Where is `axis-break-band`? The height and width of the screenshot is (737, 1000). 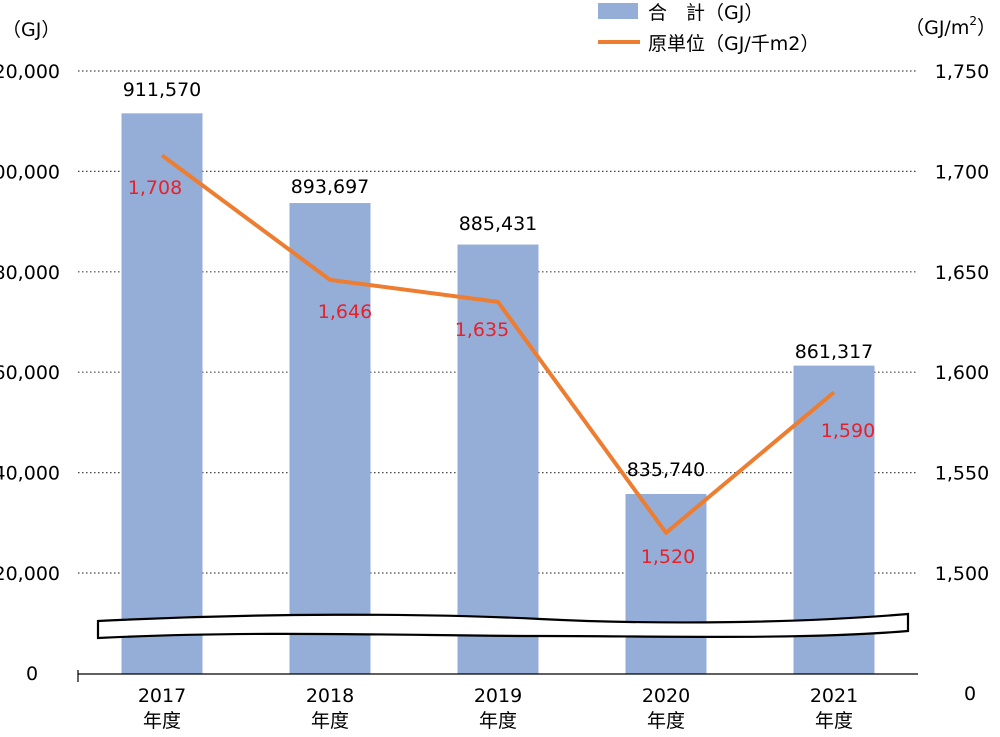 axis-break-band is located at coordinates (503, 626).